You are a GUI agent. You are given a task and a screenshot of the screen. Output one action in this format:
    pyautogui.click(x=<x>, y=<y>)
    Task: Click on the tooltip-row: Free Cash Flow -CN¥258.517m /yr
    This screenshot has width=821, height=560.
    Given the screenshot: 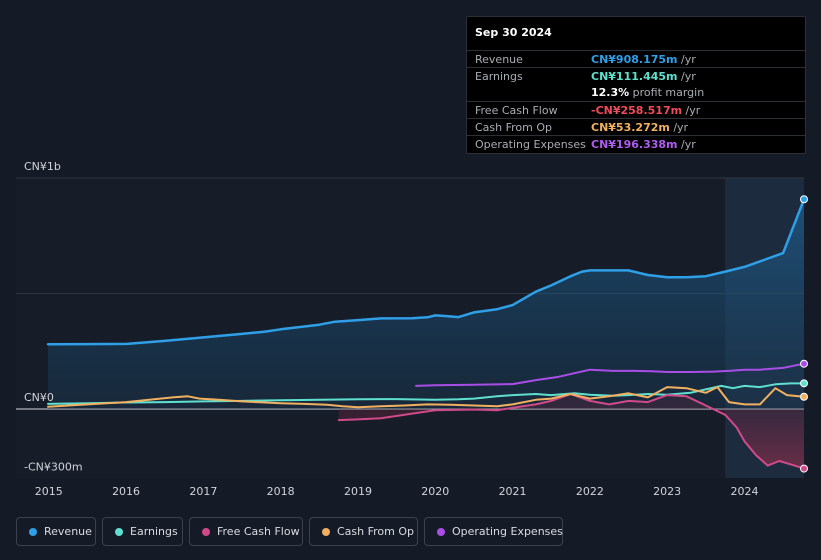 What is the action you would take?
    pyautogui.click(x=636, y=109)
    